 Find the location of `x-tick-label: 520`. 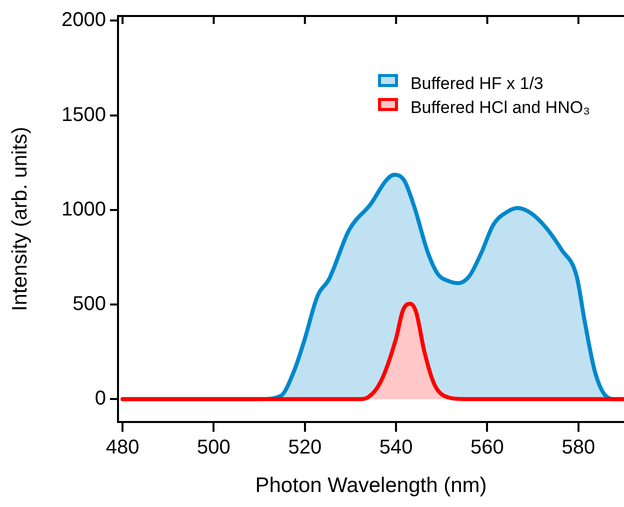

x-tick-label: 520 is located at coordinates (305, 447).